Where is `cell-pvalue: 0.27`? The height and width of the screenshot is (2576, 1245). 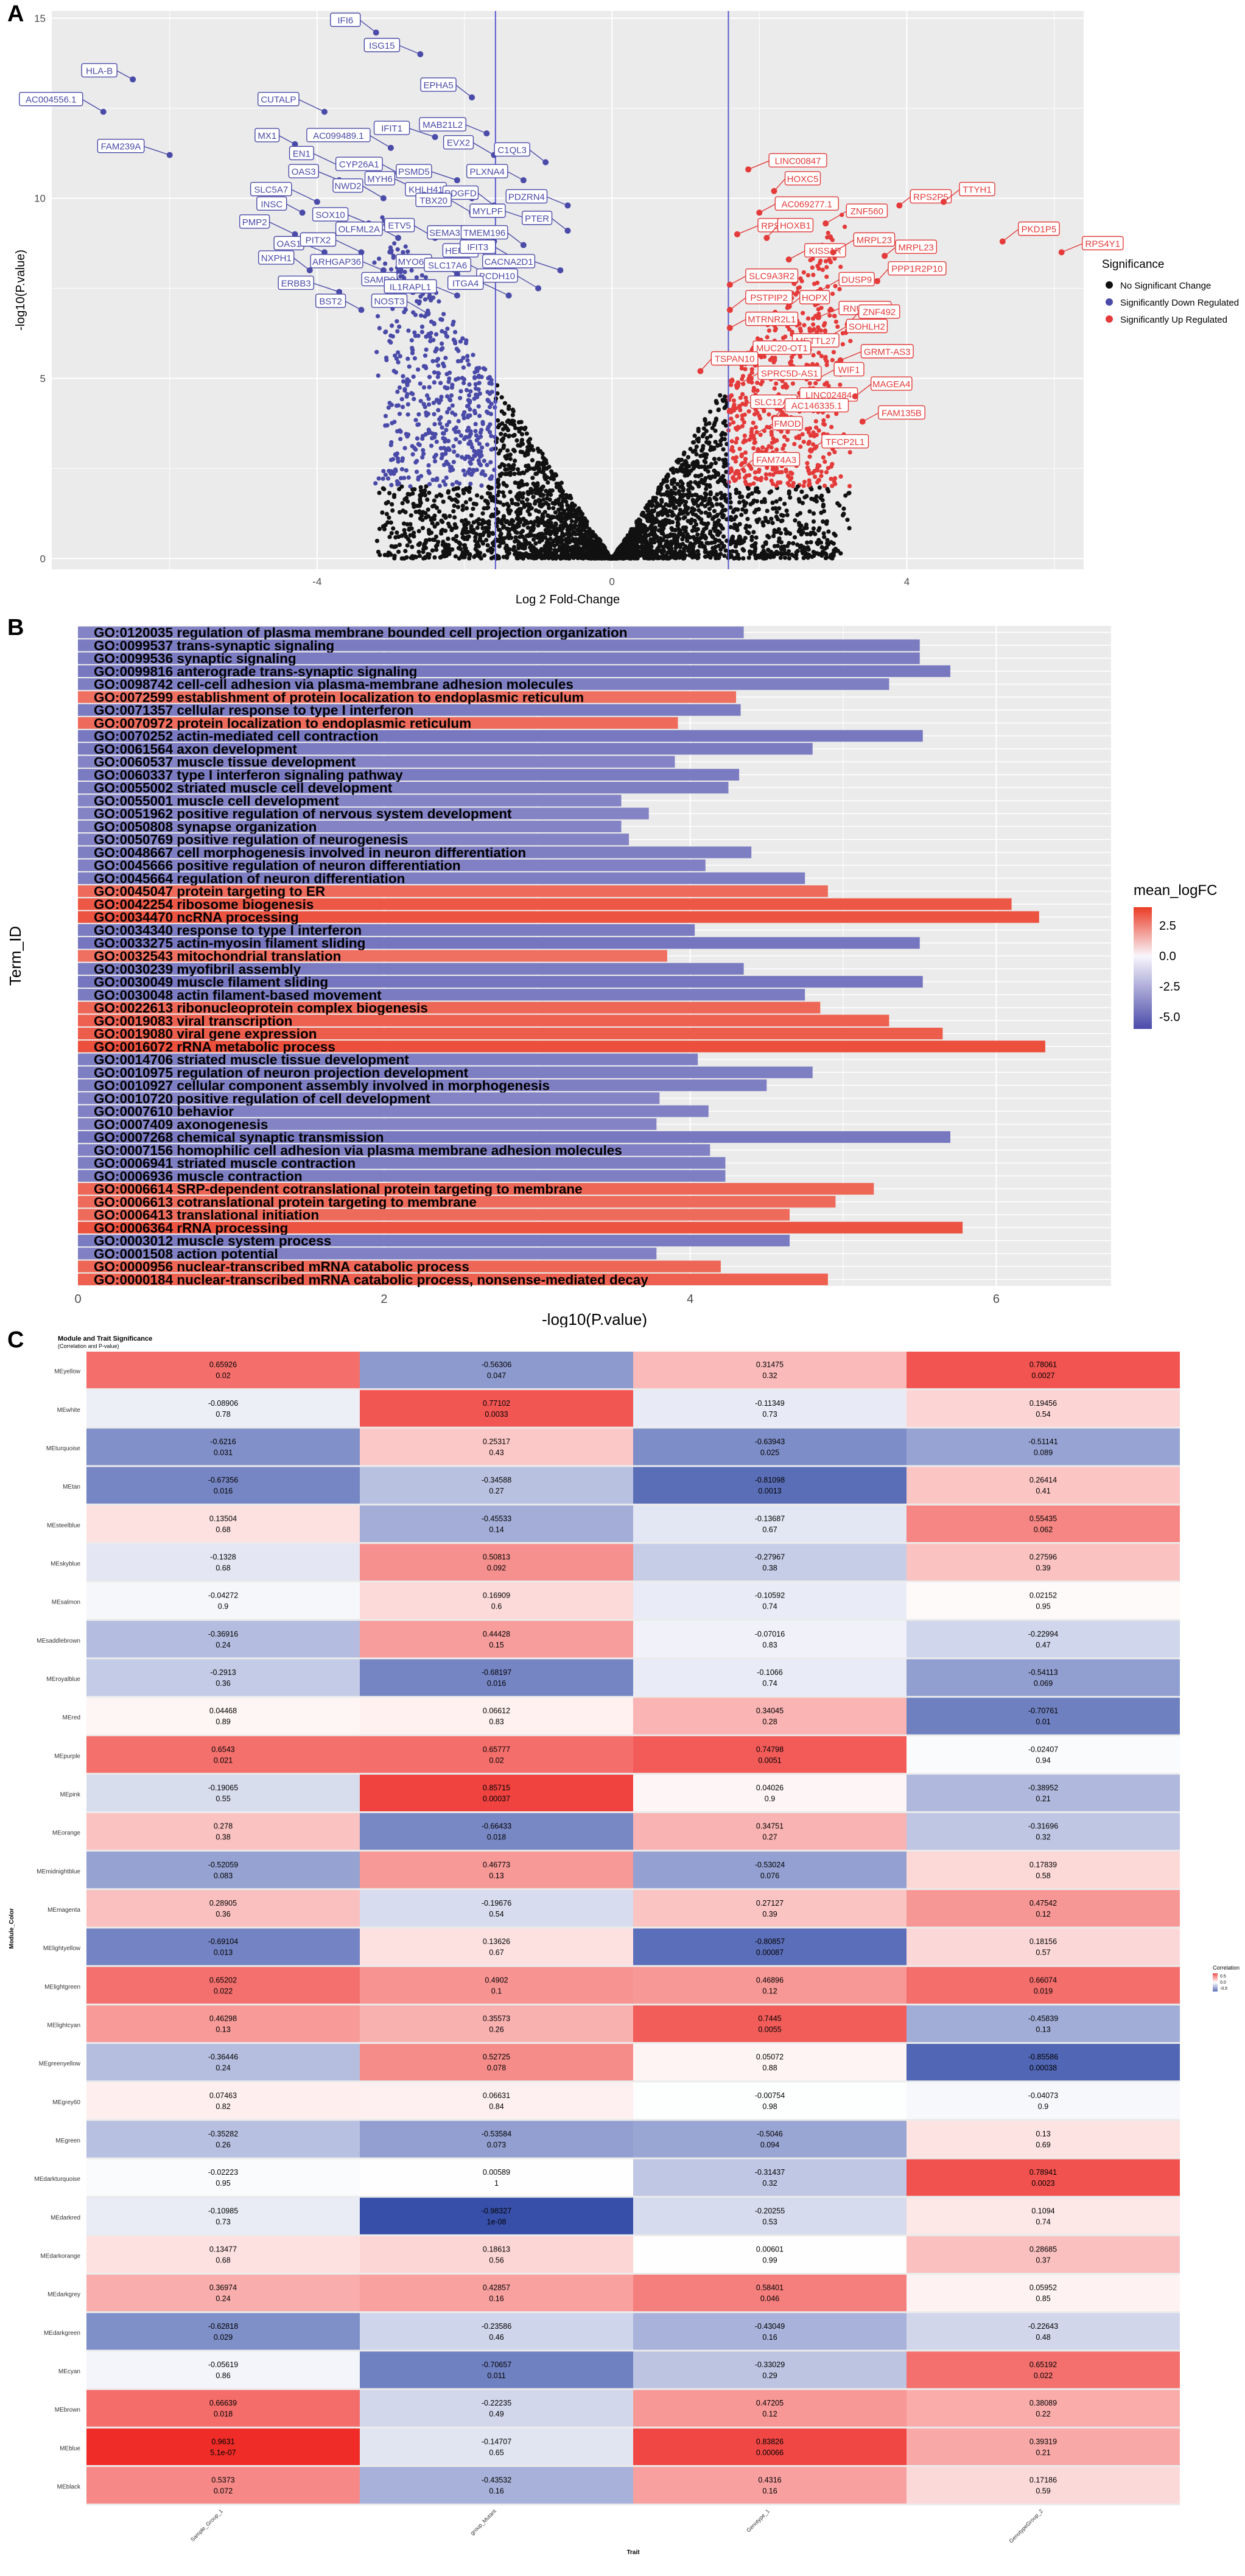 cell-pvalue: 0.27 is located at coordinates (769, 1838).